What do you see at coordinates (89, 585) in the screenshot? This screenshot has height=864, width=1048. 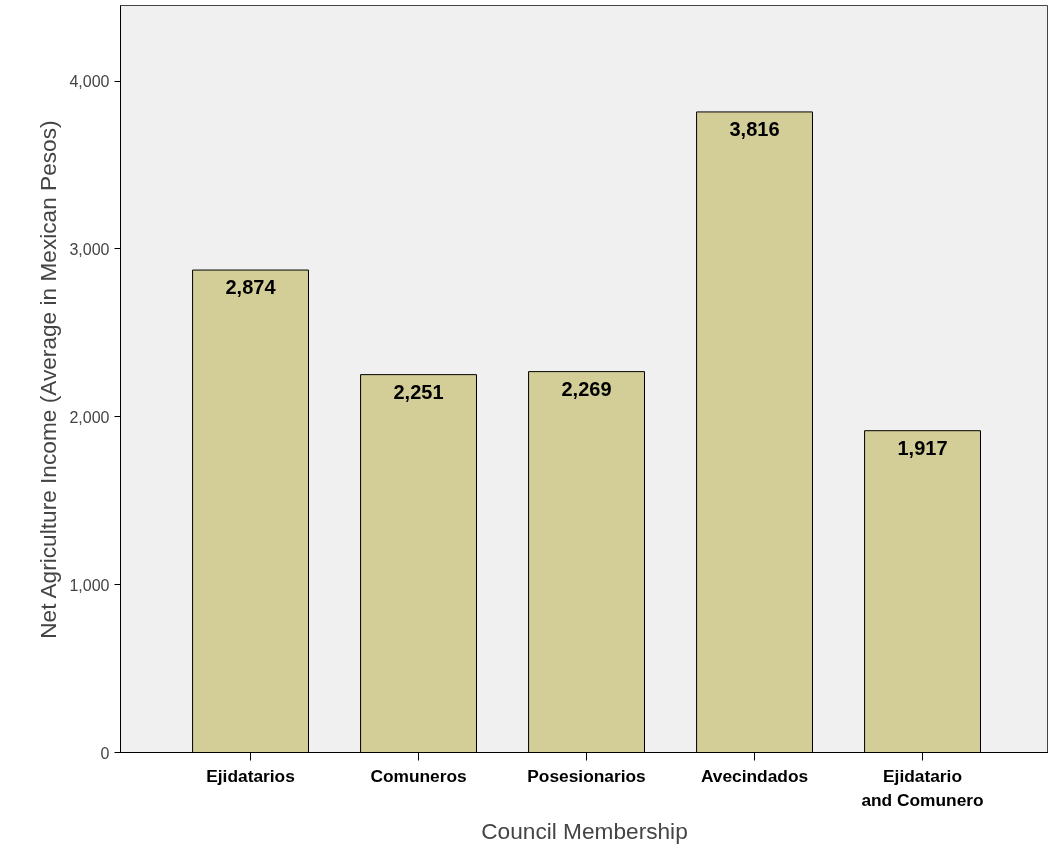 I see `y-tick-label: 1,000` at bounding box center [89, 585].